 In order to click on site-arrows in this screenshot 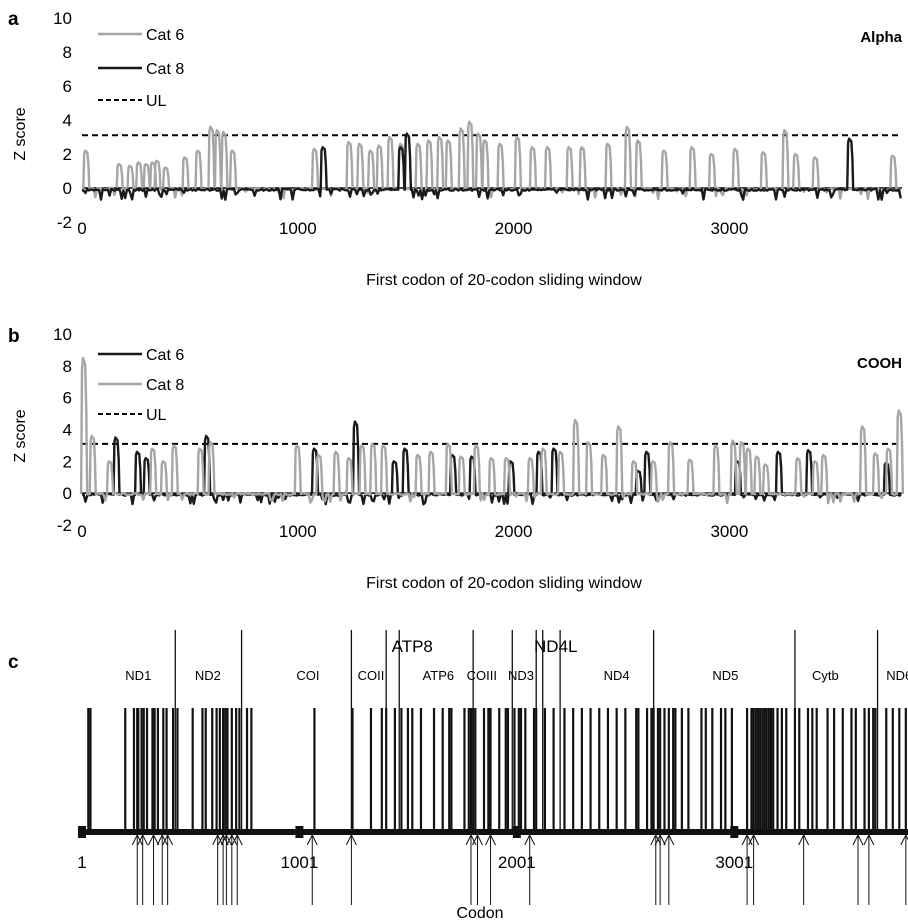, I will do `click(519, 869)`.